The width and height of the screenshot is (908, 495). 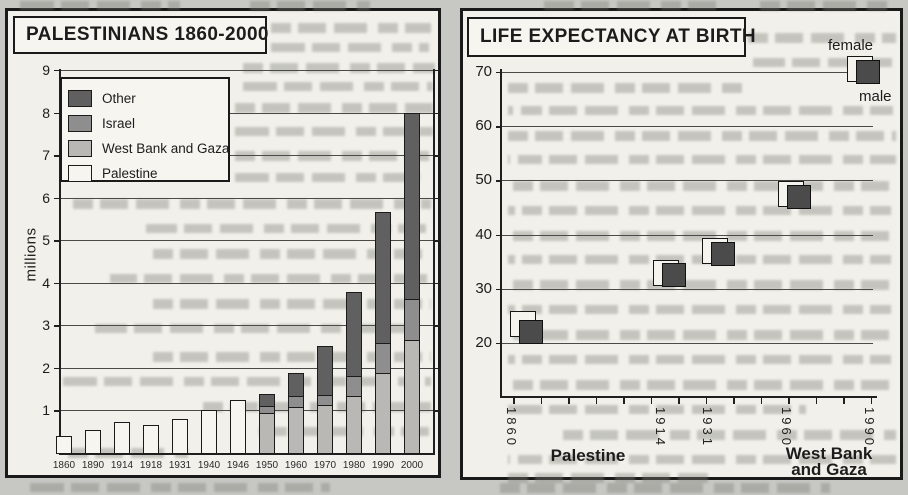 I want to click on x-axis-year-label: 1914, so click(x=660, y=427).